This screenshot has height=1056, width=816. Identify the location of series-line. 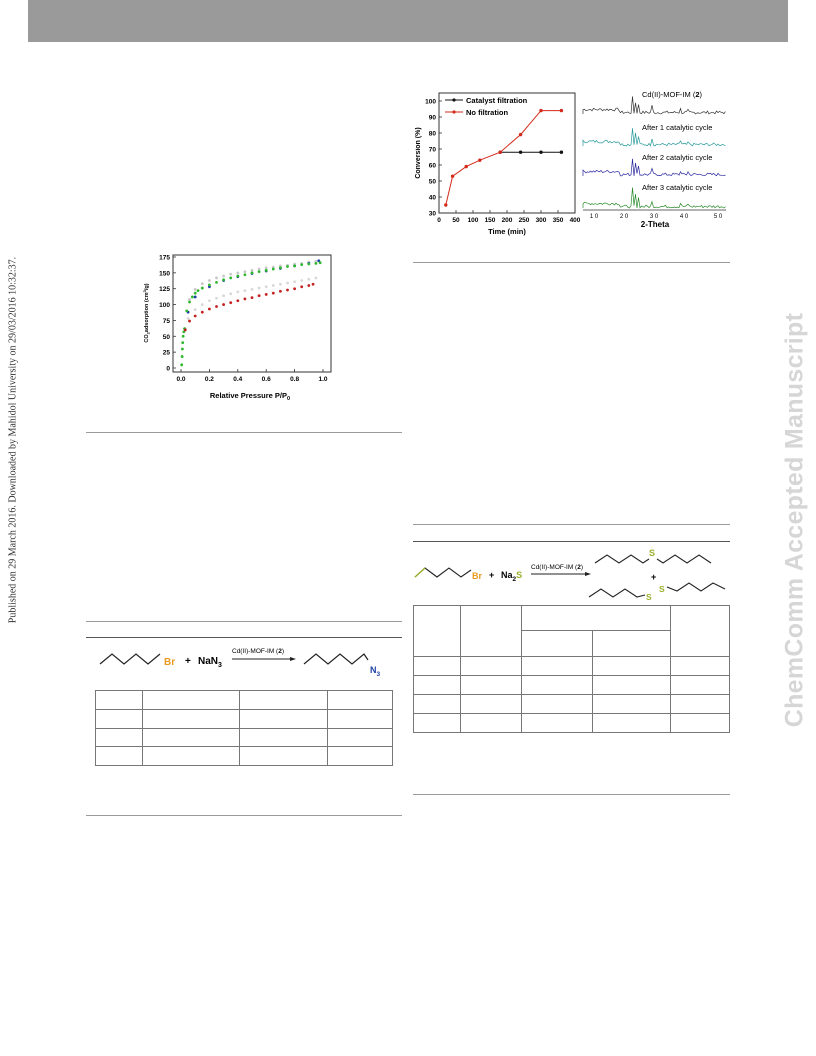
(503, 158).